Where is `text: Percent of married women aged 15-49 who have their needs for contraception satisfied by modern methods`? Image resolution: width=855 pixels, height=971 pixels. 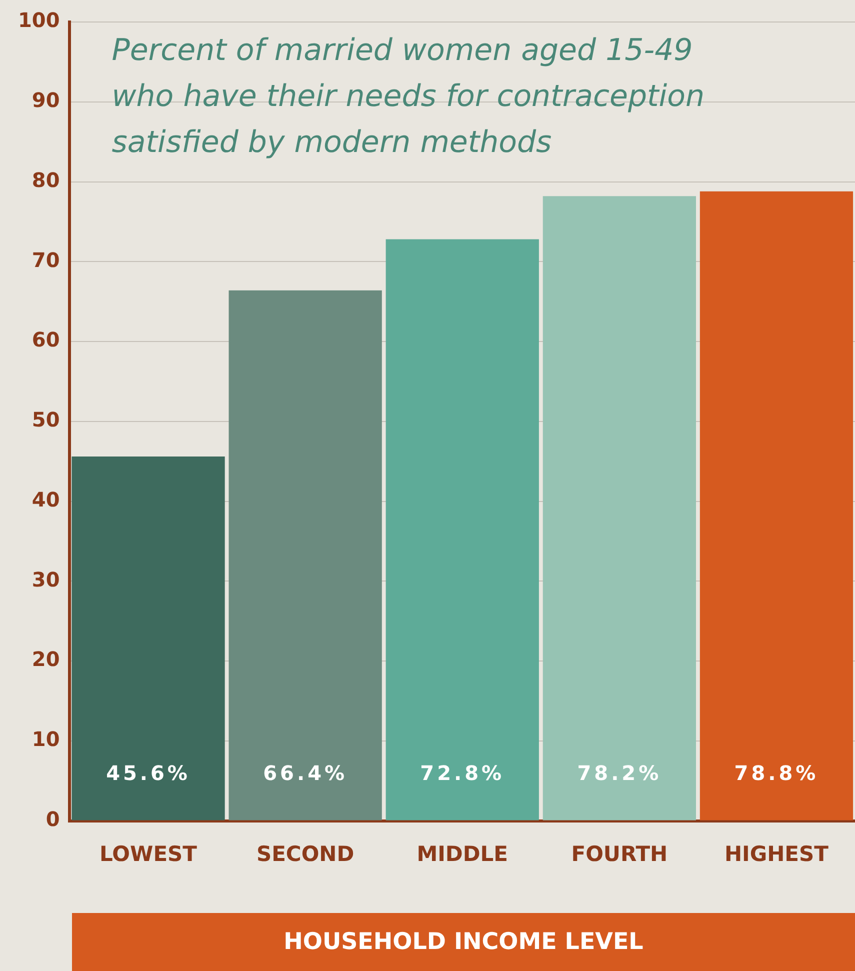
text: Percent of married women aged 15-49 who have their needs for contraception satisfied by modern methods is located at coordinates (408, 96).